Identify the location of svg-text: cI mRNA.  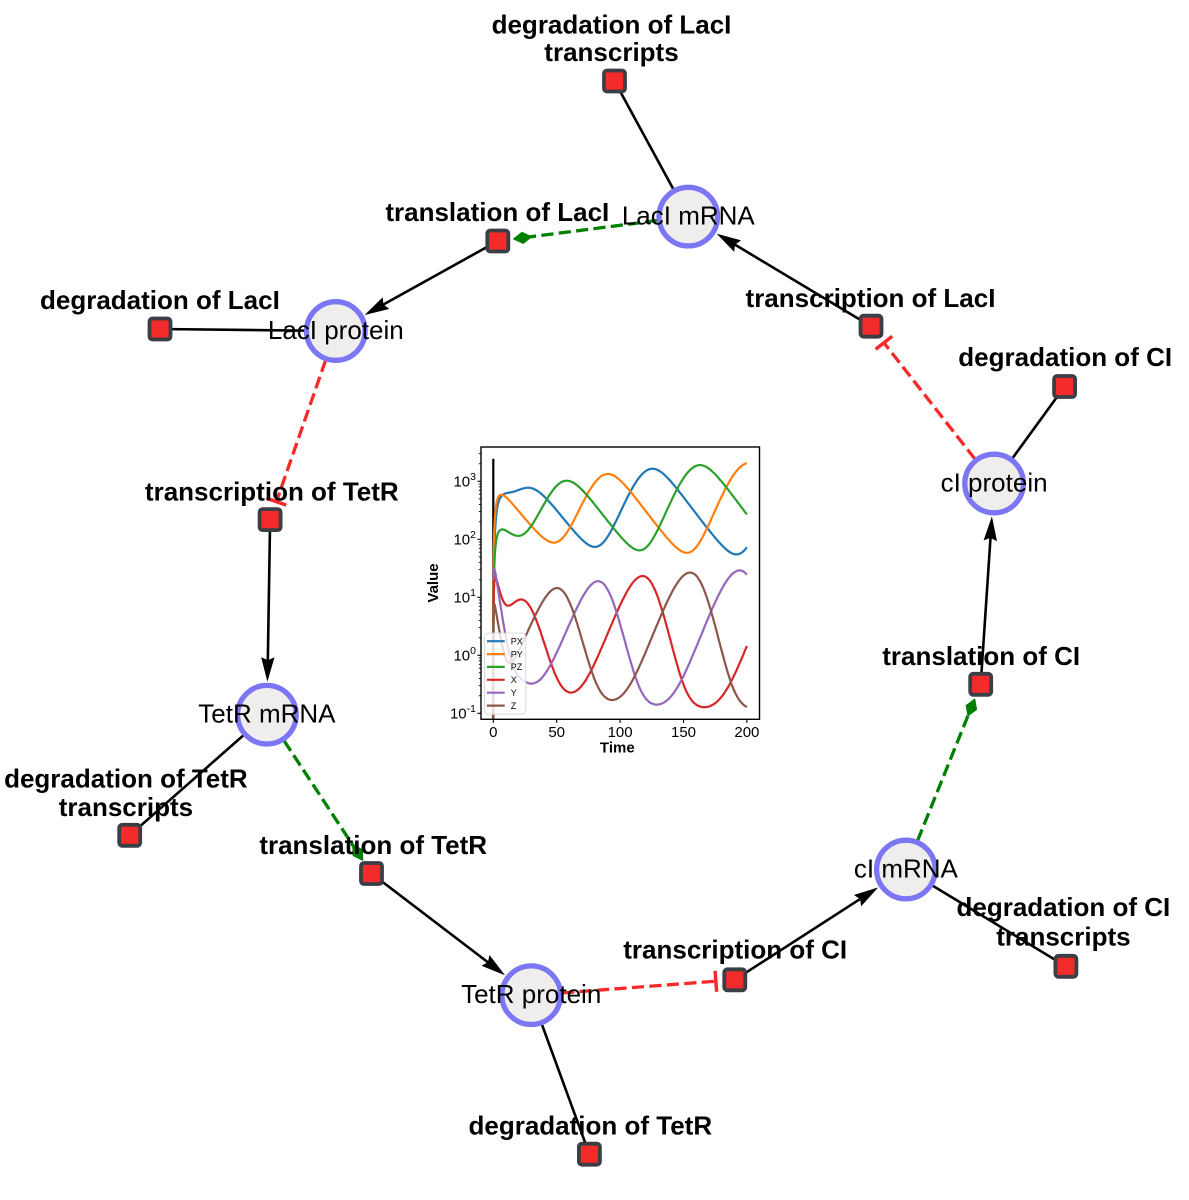
(906, 869).